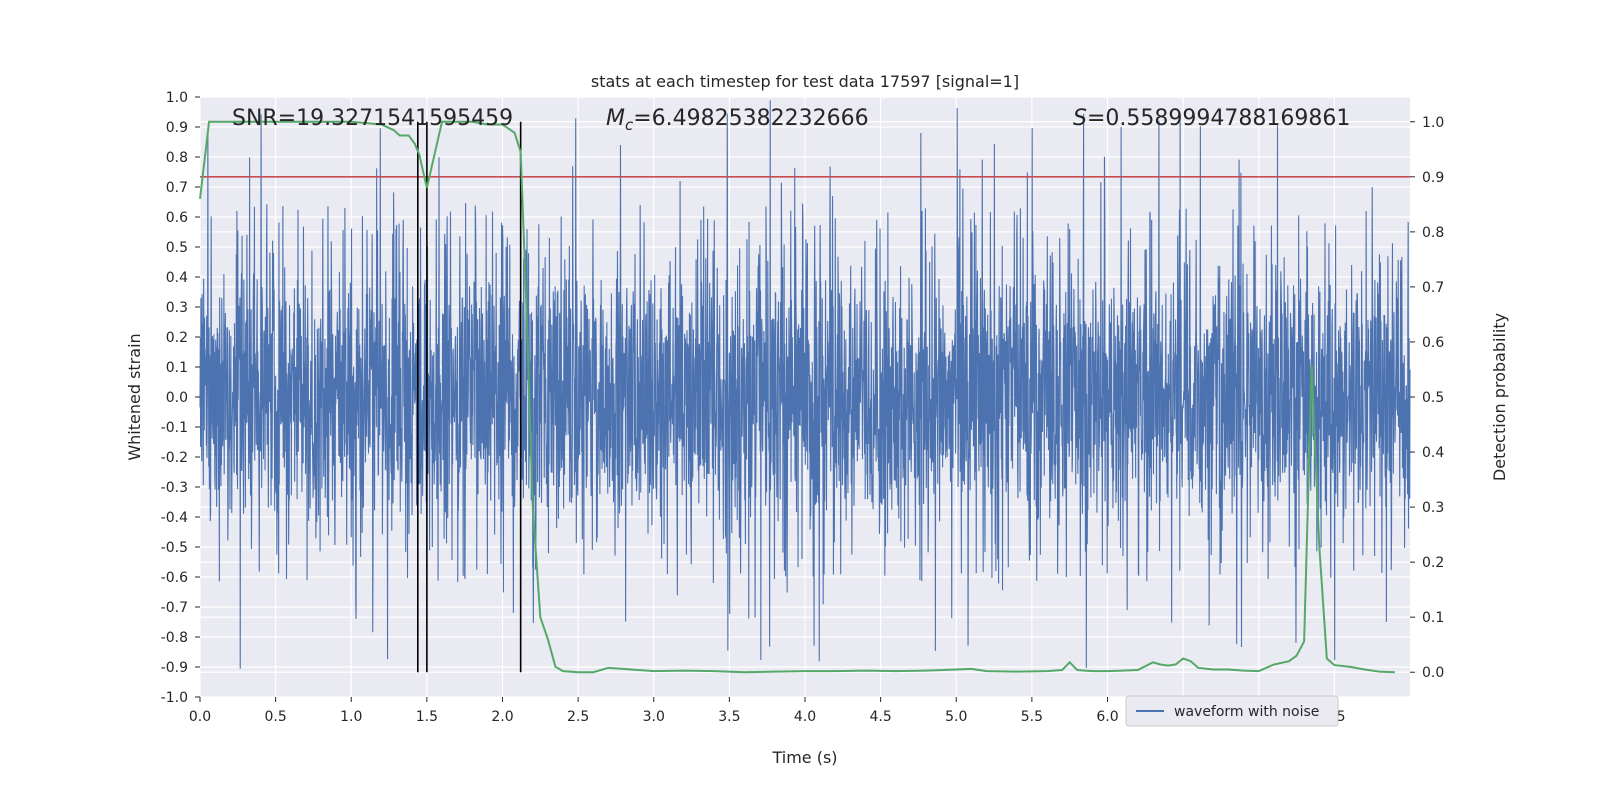 The image size is (1600, 800). I want to click on y-tick-label-right: 0.0, so click(1433, 673).